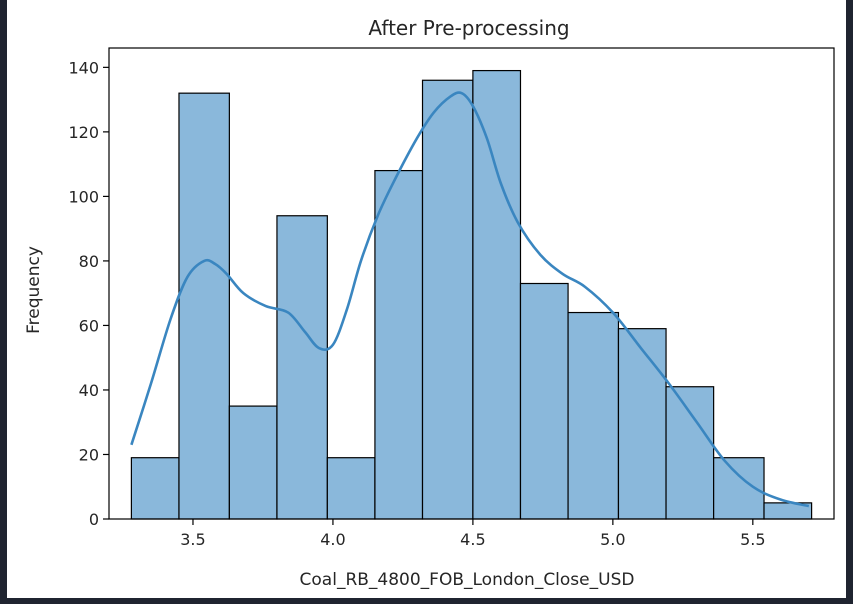 This screenshot has height=604, width=853. Describe the element at coordinates (192, 539) in the screenshot. I see `x-tick-label: 3.5` at that location.